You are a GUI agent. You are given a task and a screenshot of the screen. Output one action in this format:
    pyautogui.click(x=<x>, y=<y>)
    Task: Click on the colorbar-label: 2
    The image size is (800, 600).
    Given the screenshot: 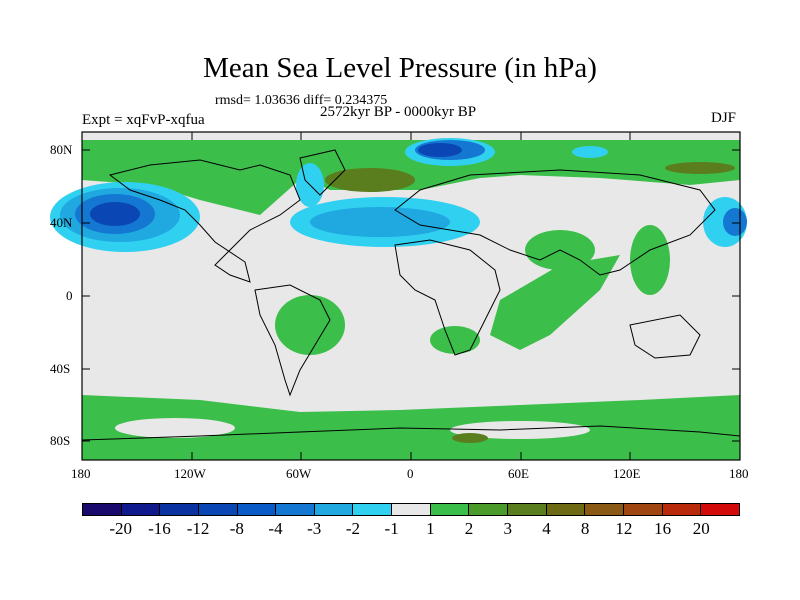 What is the action you would take?
    pyautogui.click(x=469, y=528)
    